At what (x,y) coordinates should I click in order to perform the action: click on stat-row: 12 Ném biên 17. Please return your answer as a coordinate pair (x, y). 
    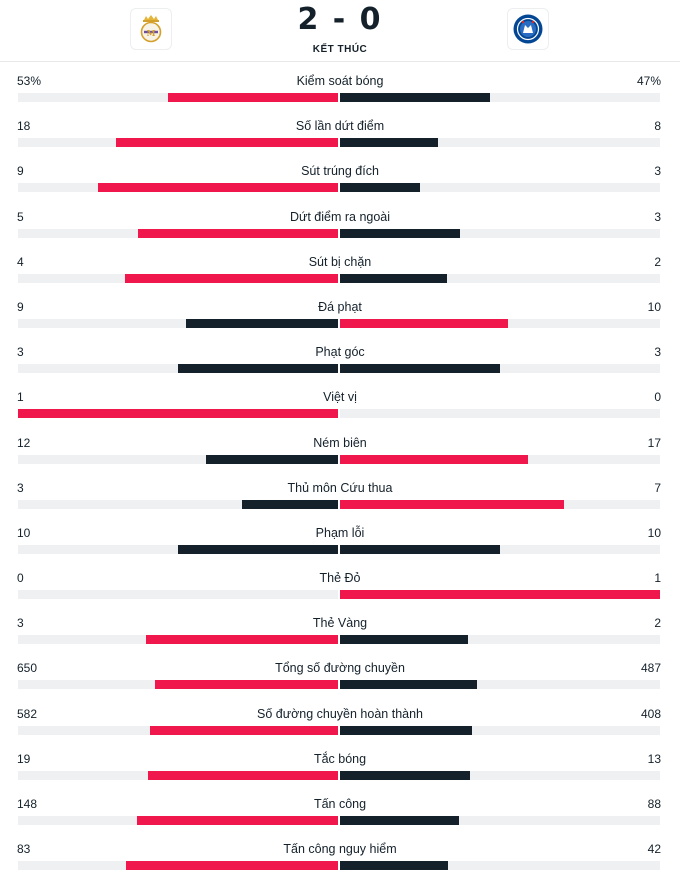
    Looking at the image, I should click on (340, 448).